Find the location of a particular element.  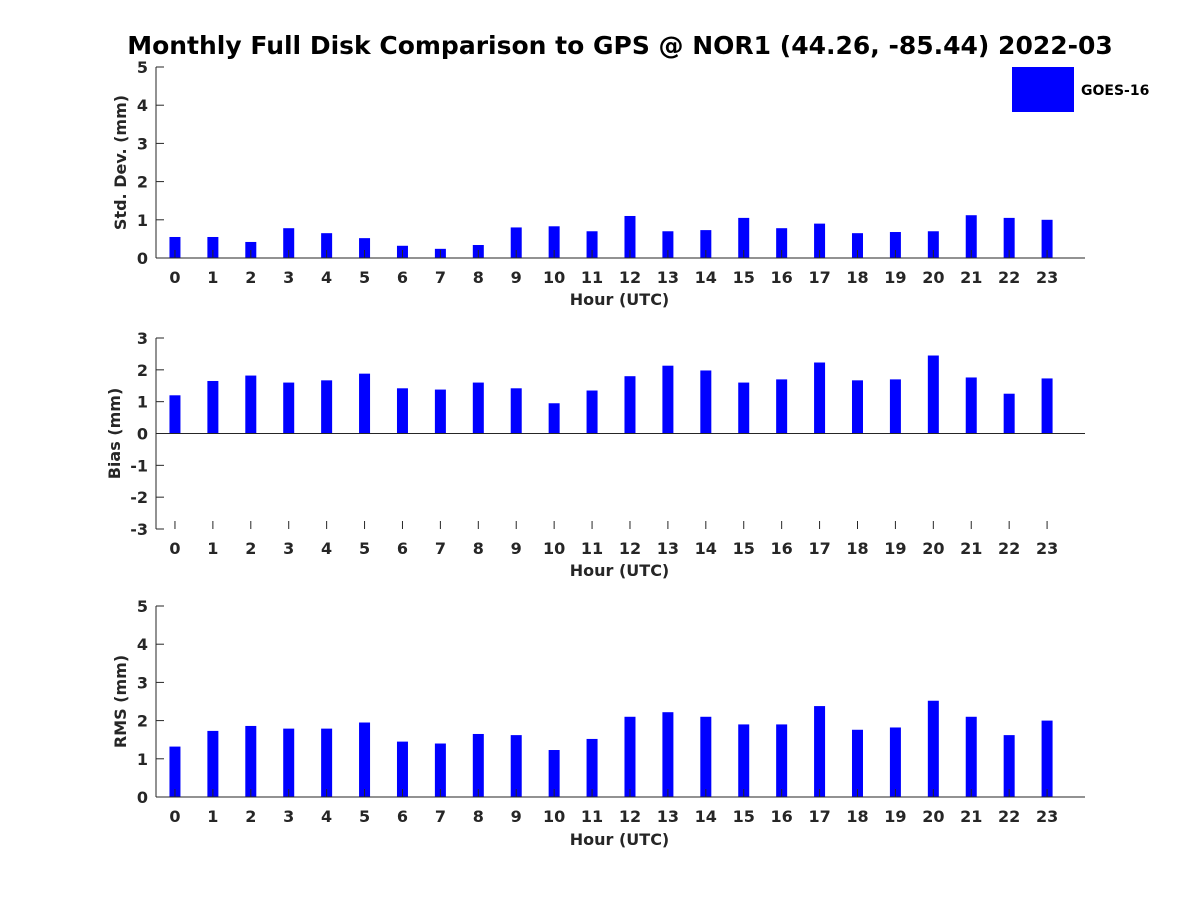

x-tick-label: 17 is located at coordinates (819, 816).